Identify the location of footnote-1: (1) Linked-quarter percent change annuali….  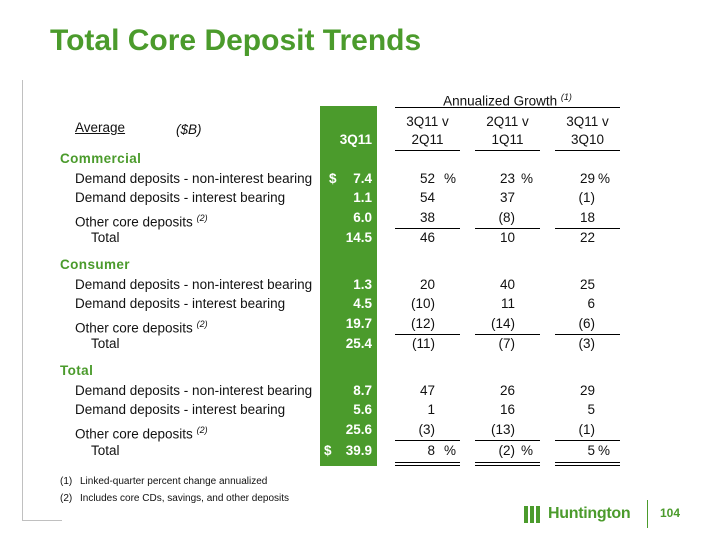
(163, 481).